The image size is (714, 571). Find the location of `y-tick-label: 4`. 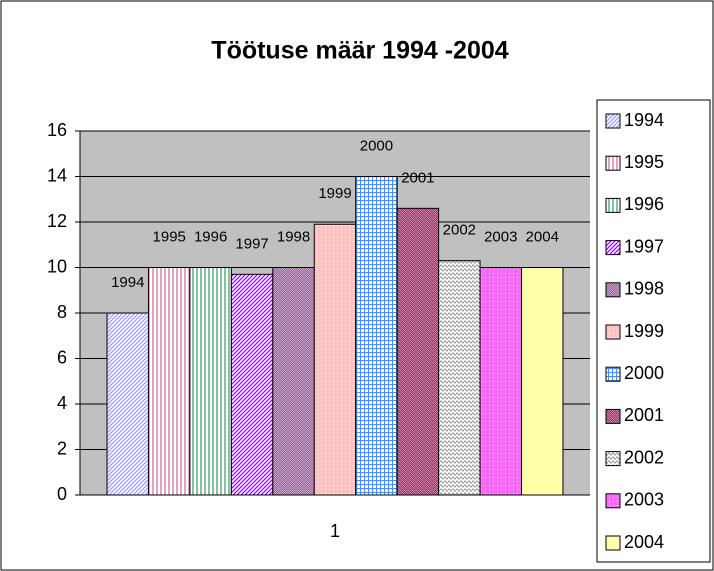

y-tick-label: 4 is located at coordinates (62, 403).